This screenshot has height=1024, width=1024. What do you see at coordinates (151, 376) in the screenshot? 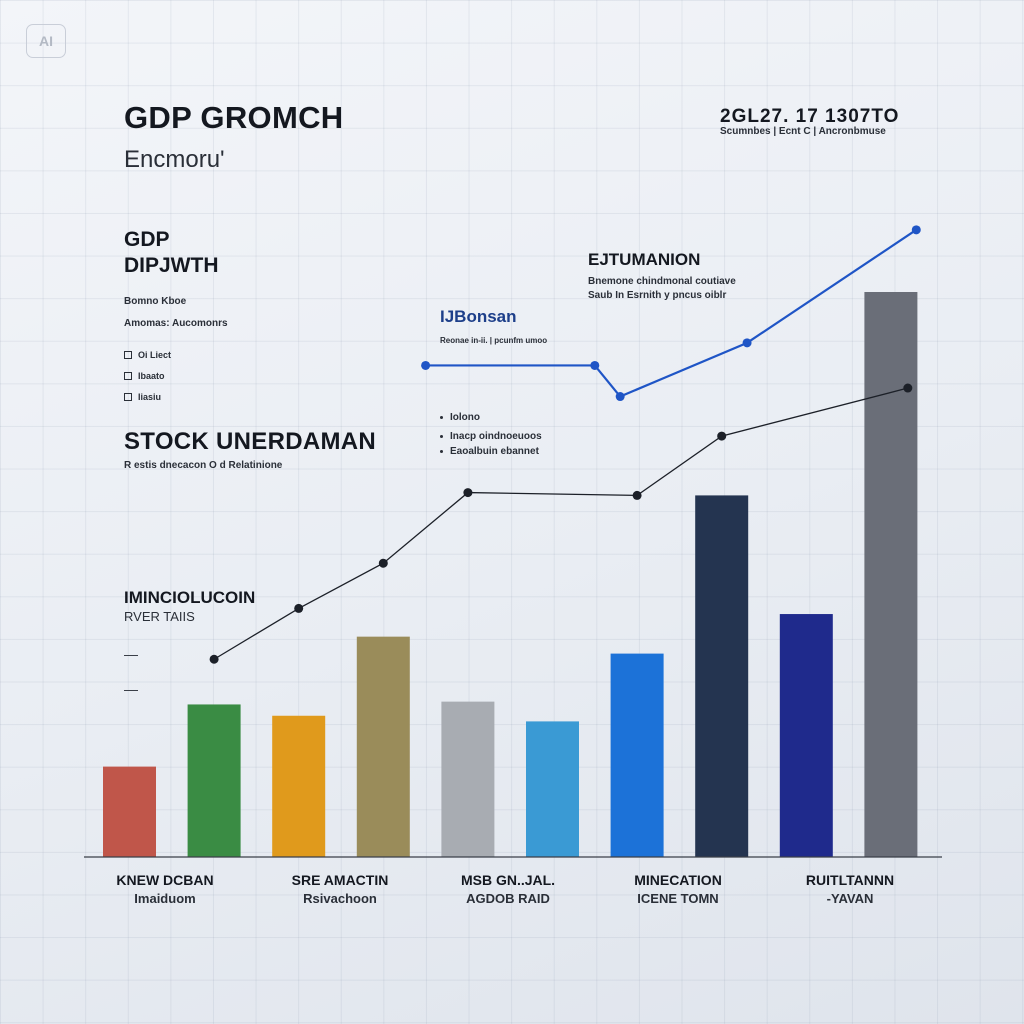
I see `gdp-item-label: Ibaato` at bounding box center [151, 376].